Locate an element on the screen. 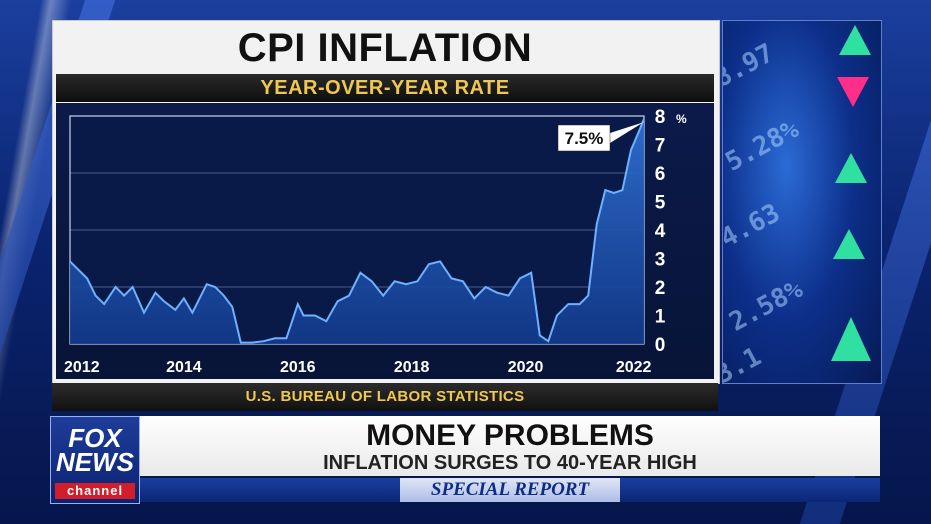 Image resolution: width=931 pixels, height=524 pixels. fox-news-channel-logo: FOX NEWS channel is located at coordinates (95, 460).